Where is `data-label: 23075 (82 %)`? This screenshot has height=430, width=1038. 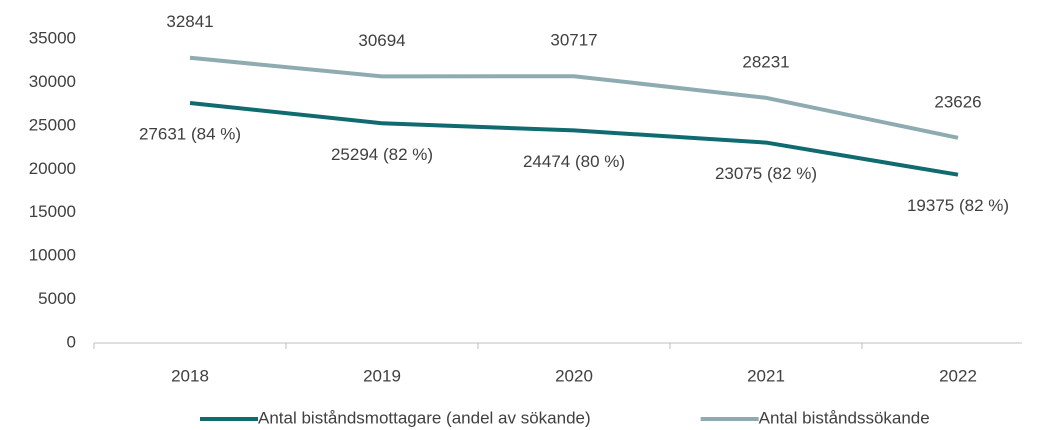
data-label: 23075 (82 %) is located at coordinates (766, 173).